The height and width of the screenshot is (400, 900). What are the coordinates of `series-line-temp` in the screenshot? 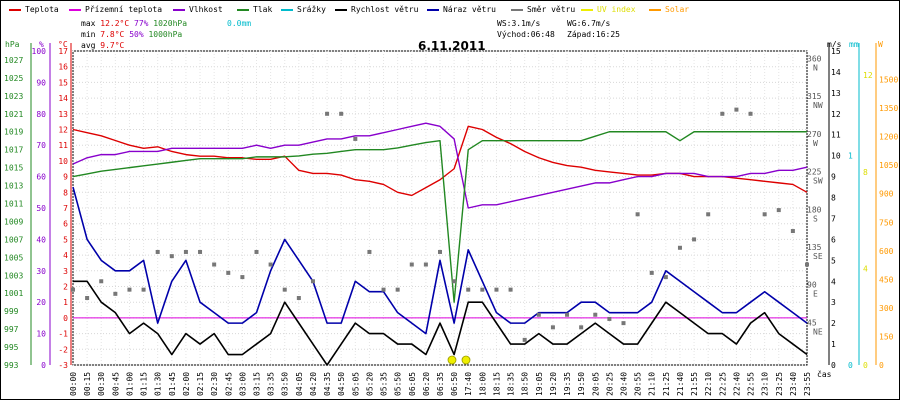 It's located at (440, 161).